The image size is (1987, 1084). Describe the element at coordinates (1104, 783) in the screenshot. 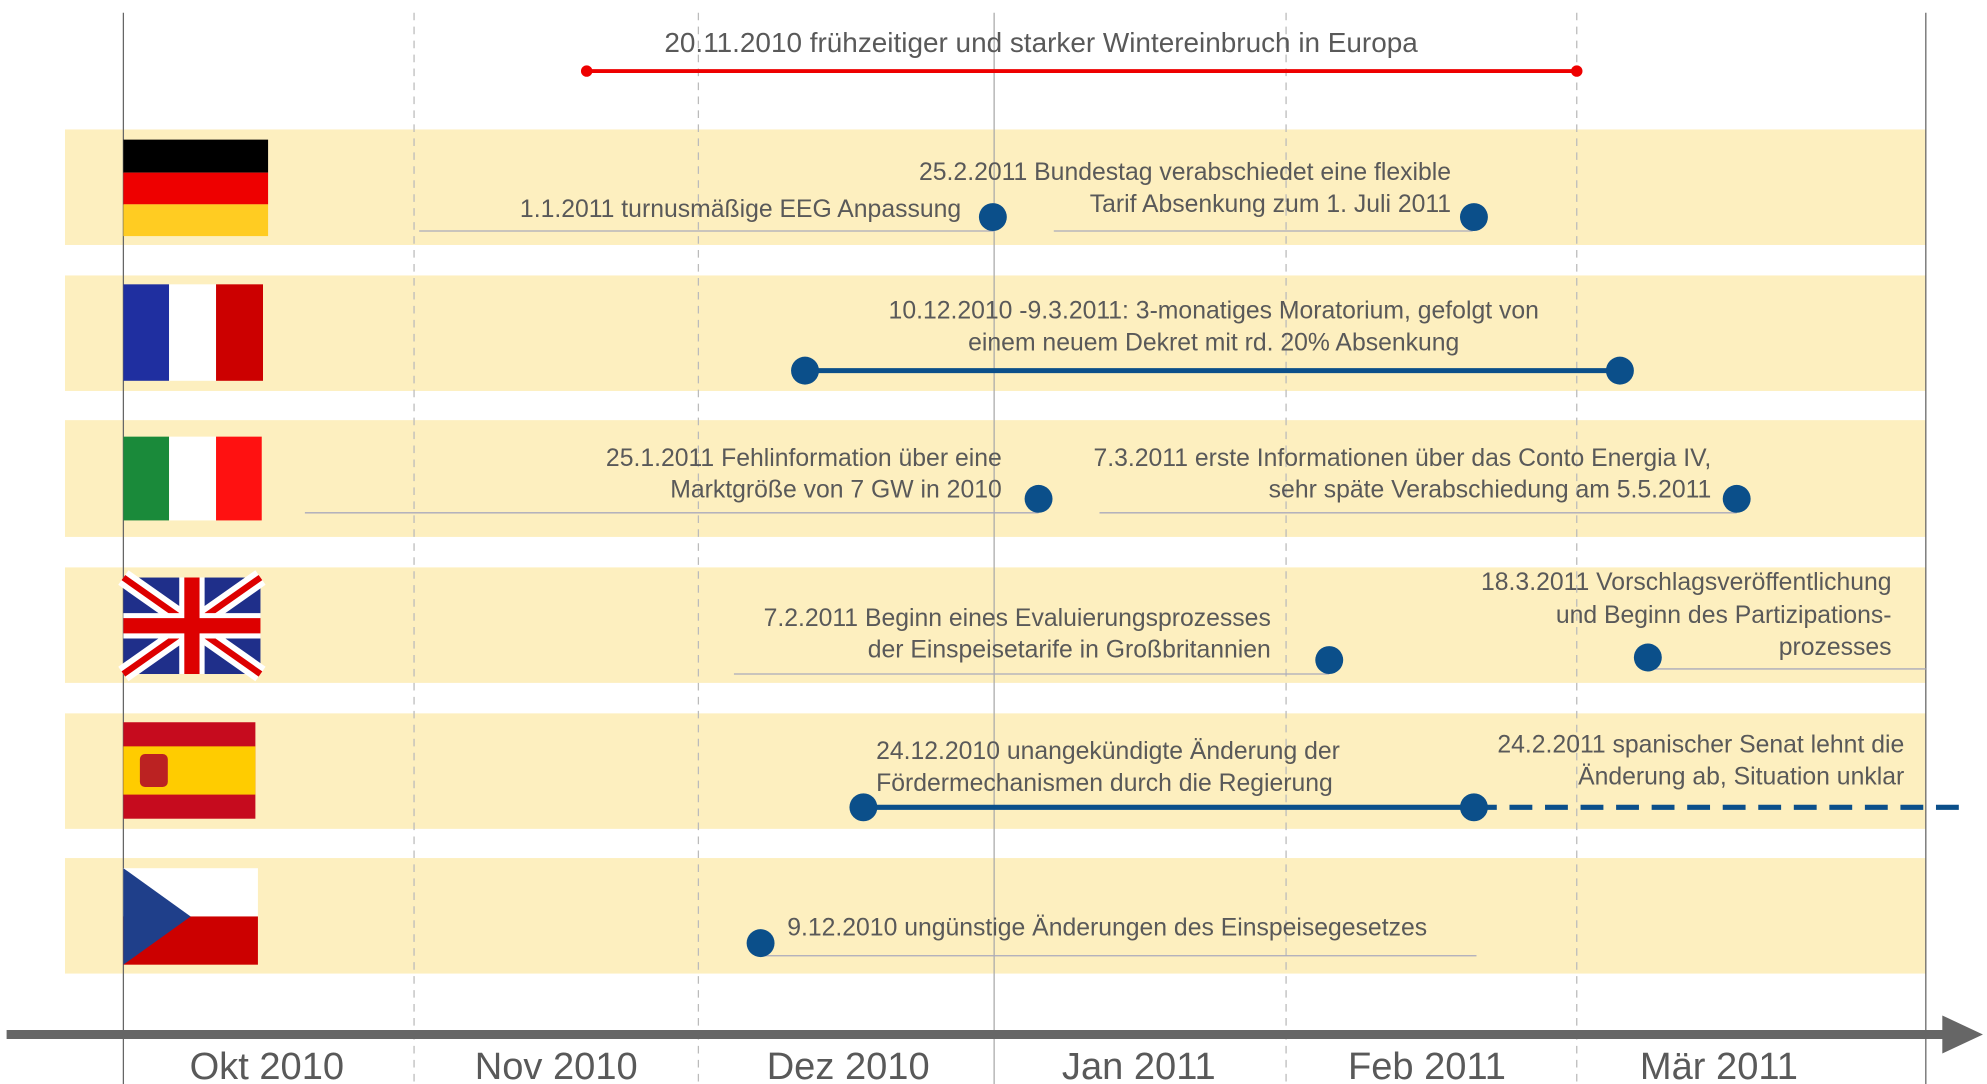

I see `event-text: Fördermechanismen durch die Regierung` at that location.